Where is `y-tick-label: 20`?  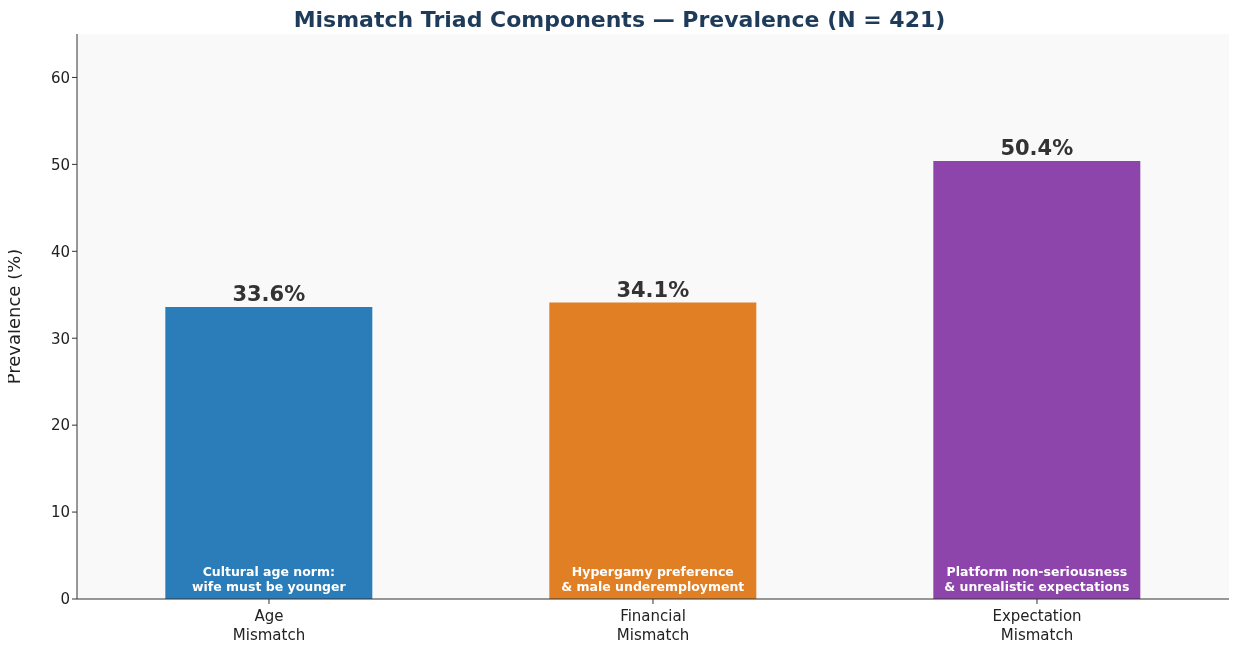 y-tick-label: 20 is located at coordinates (60, 425).